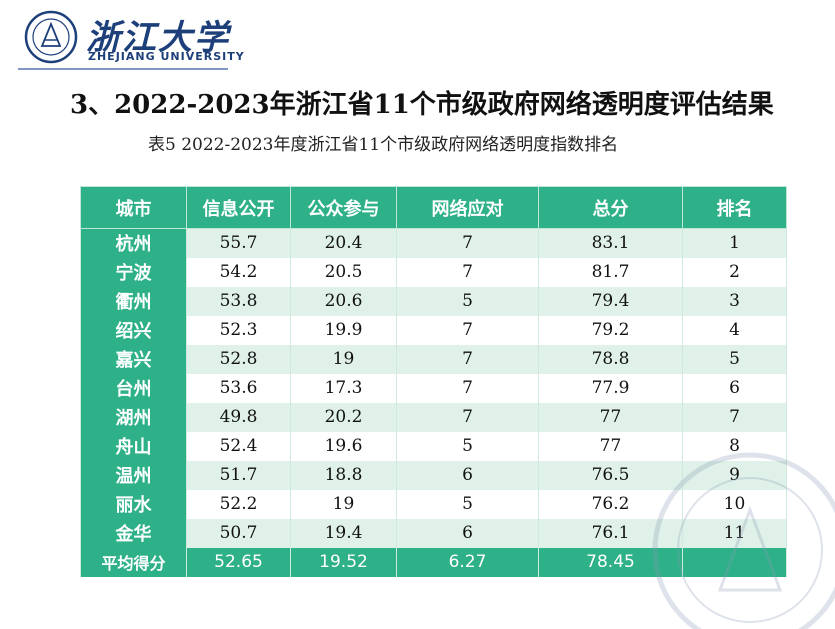 The height and width of the screenshot is (629, 835). Describe the element at coordinates (734, 533) in the screenshot. I see `table-cell: 11` at that location.